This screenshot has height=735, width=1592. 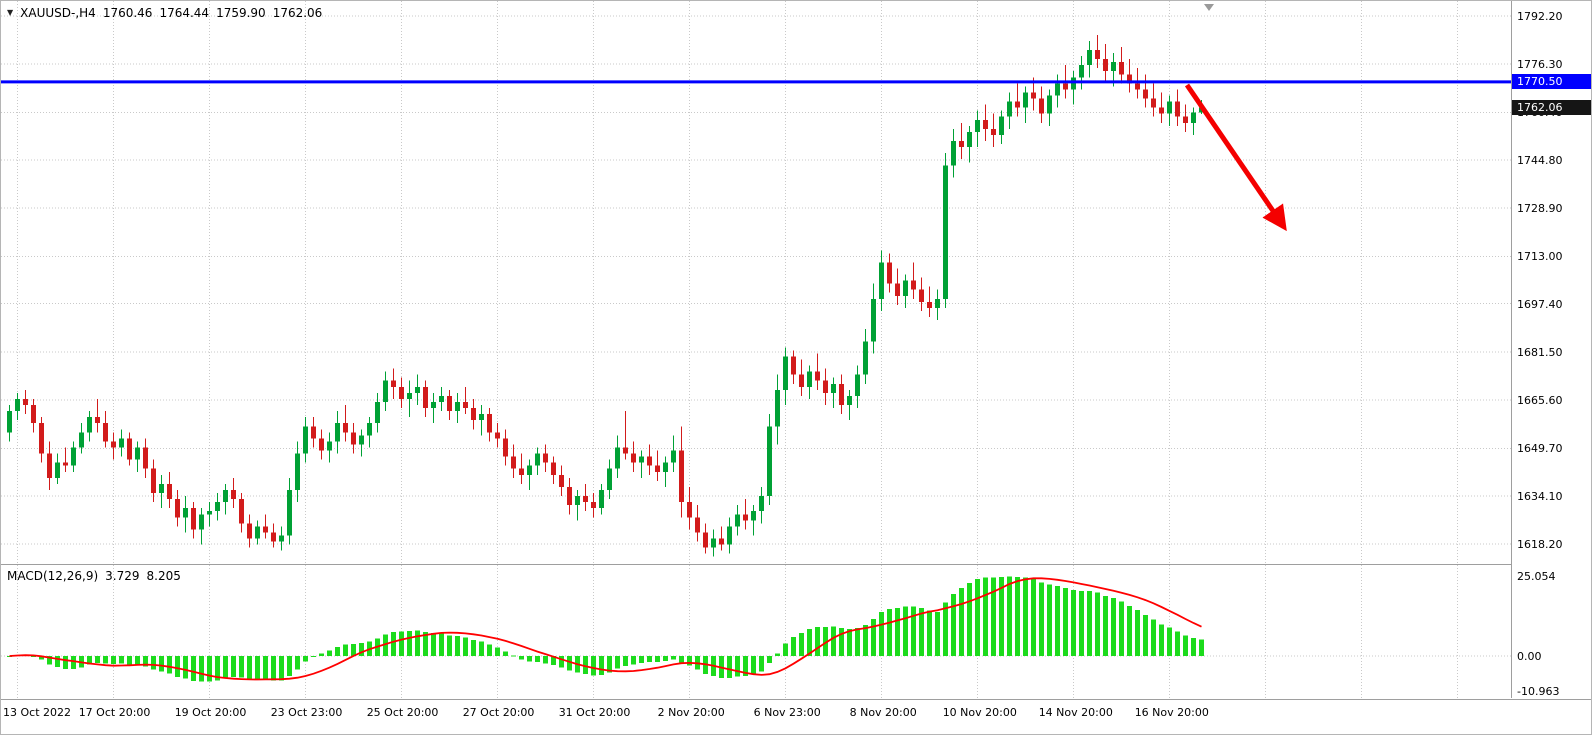 What do you see at coordinates (796, 564) in the screenshot?
I see `macd-panel-separator` at bounding box center [796, 564].